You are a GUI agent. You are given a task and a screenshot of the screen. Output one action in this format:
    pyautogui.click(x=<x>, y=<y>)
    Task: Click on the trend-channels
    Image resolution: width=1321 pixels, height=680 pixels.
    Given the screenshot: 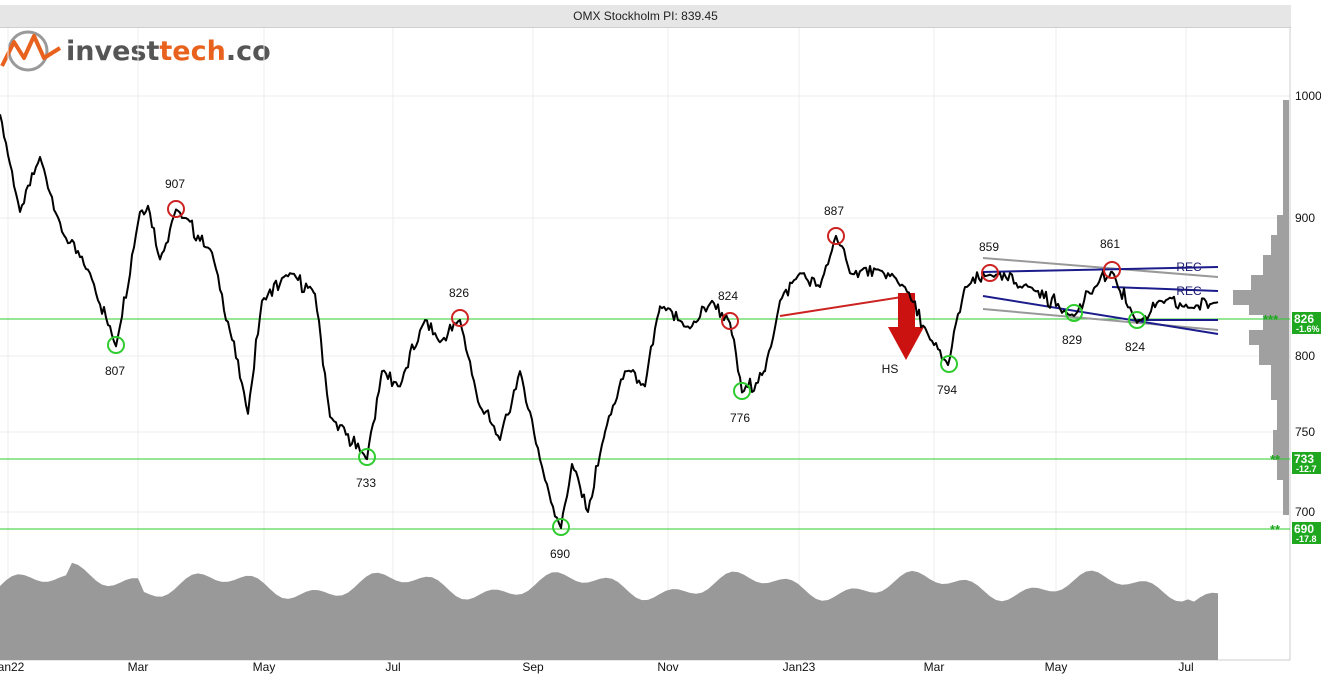 What is the action you would take?
    pyautogui.click(x=999, y=308)
    